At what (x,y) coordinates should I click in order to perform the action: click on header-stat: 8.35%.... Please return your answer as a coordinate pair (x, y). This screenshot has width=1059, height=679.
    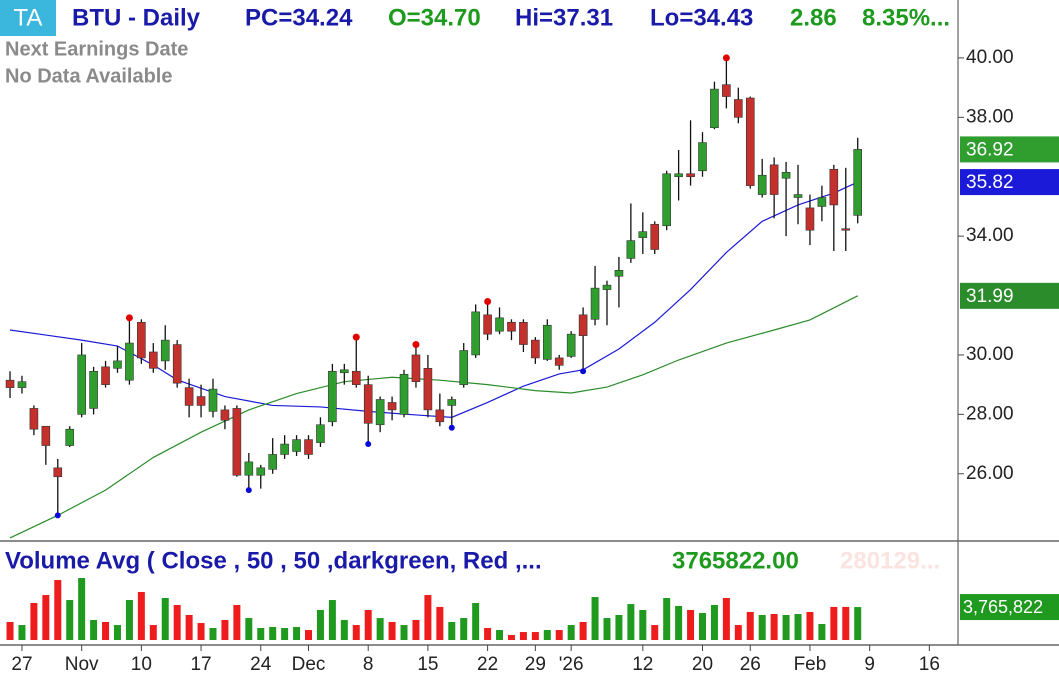
    Looking at the image, I should click on (906, 17).